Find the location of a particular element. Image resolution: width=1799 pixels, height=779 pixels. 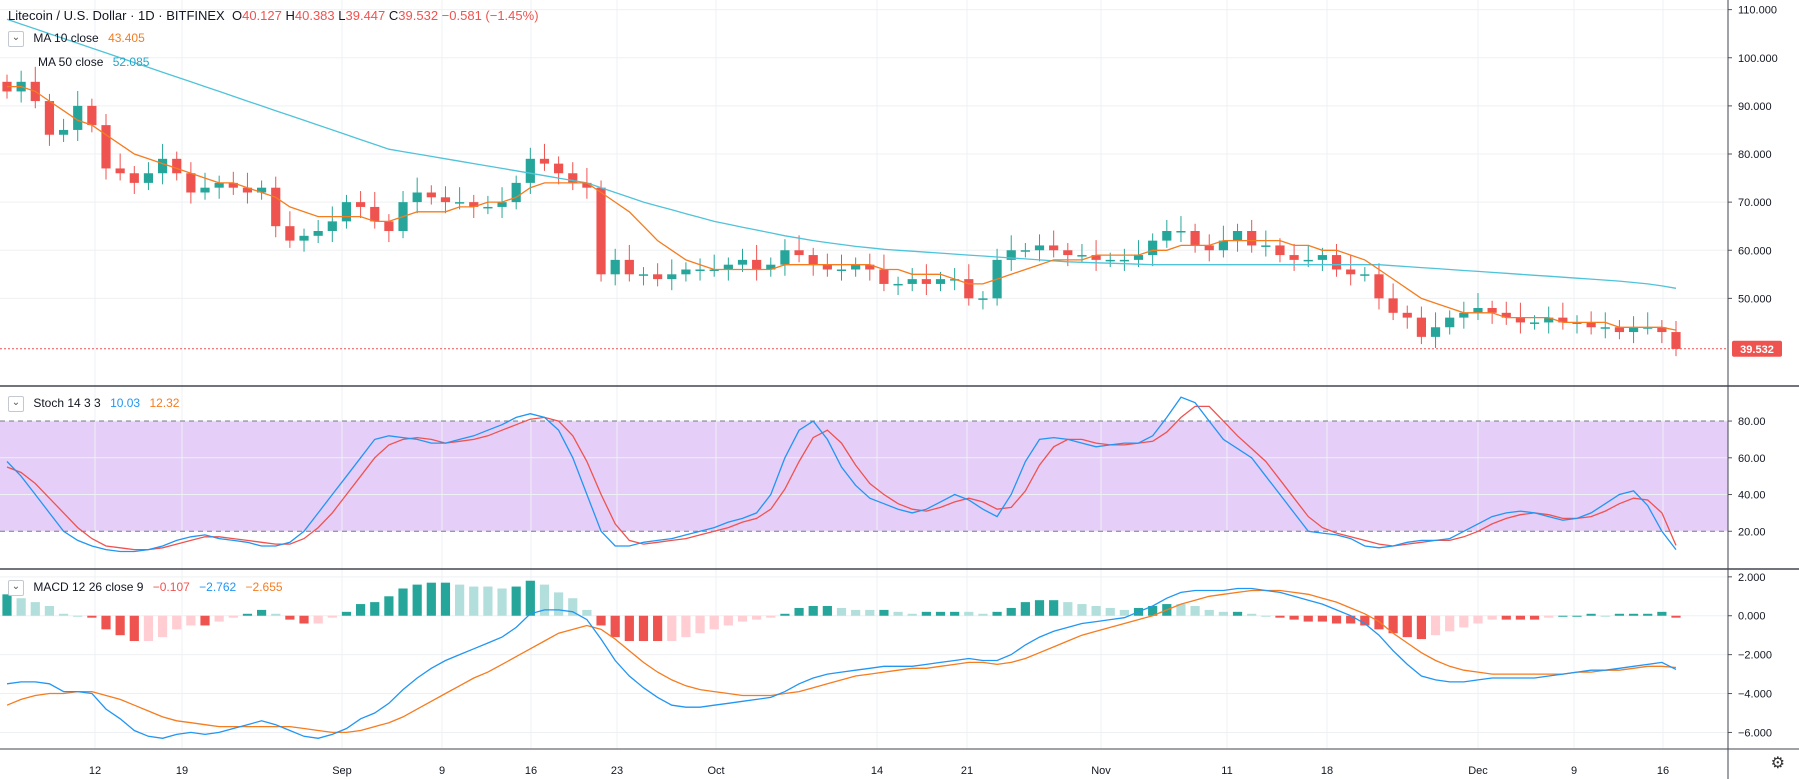

x-tick-label: 16 is located at coordinates (531, 771).